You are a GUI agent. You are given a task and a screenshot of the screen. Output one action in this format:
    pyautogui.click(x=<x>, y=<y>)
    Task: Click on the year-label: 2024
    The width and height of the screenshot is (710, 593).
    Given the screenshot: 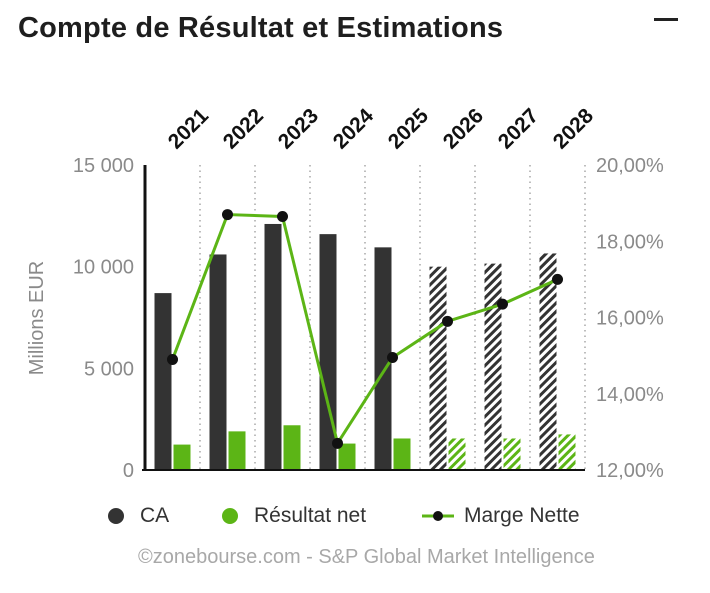 What is the action you would take?
    pyautogui.click(x=354, y=129)
    